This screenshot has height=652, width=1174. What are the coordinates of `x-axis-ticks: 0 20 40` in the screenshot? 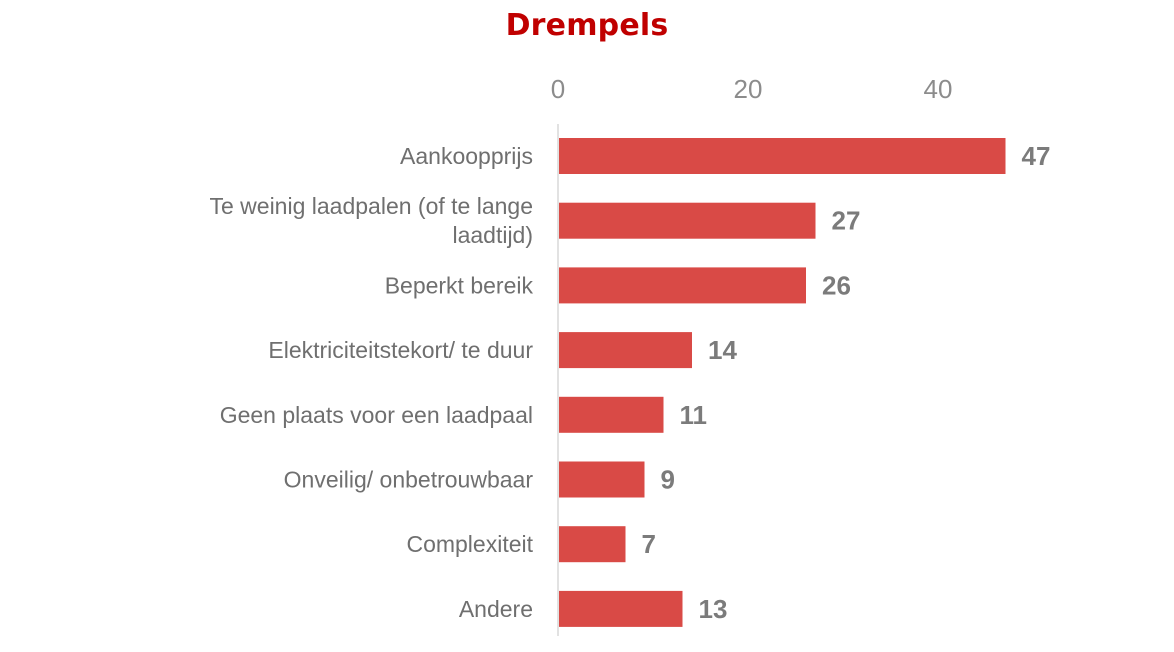 It's located at (752, 89).